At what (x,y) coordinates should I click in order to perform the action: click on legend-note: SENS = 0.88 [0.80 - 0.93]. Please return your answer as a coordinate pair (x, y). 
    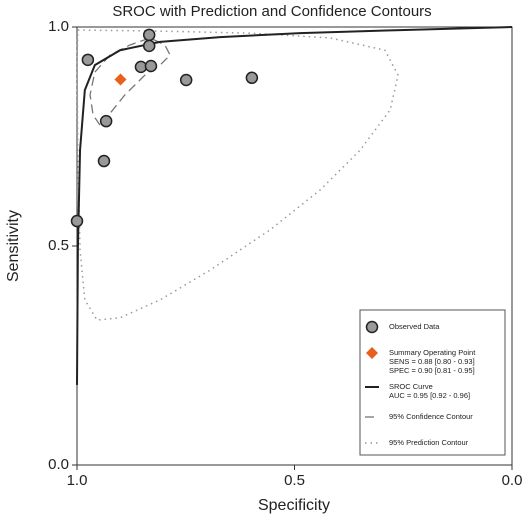
    Looking at the image, I should click on (432, 361).